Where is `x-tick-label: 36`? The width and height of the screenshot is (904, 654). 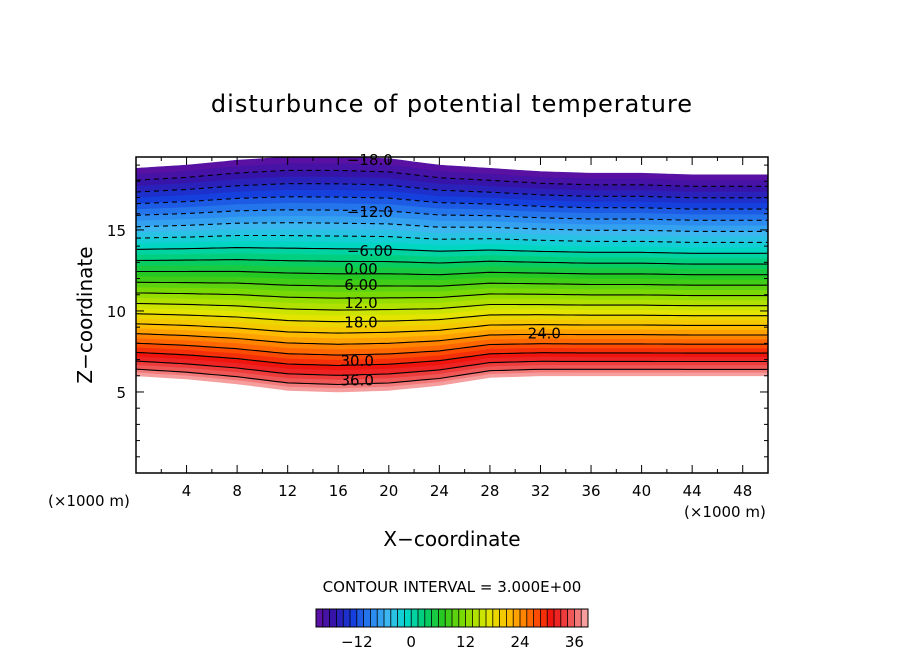 x-tick-label: 36 is located at coordinates (590, 491).